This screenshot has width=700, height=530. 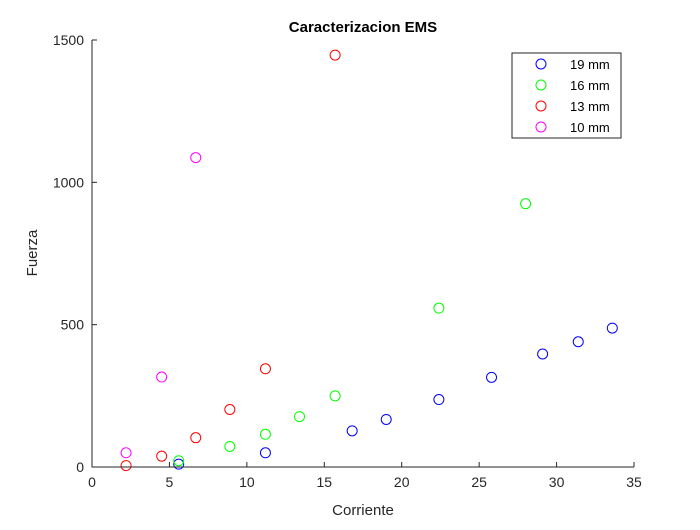 What do you see at coordinates (170, 482) in the screenshot?
I see `x-tick-label: 5` at bounding box center [170, 482].